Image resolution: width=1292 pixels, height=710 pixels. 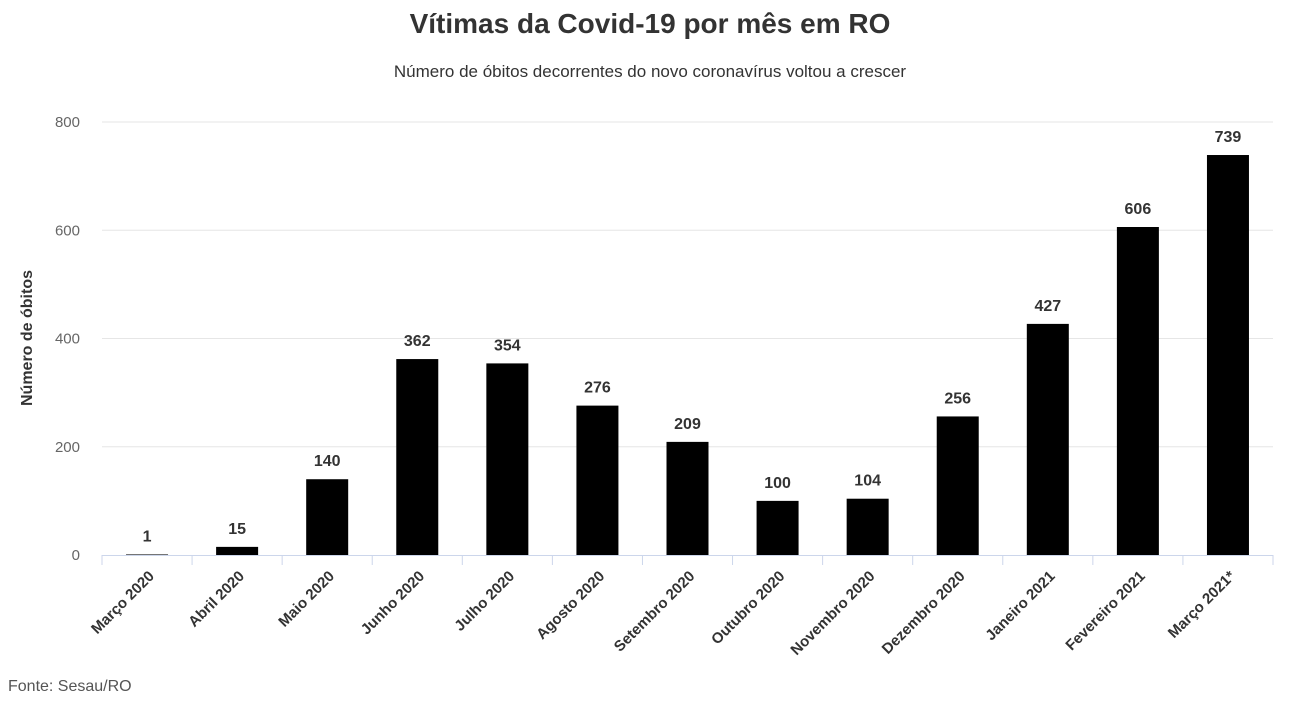 I want to click on data-label: 104, so click(x=867, y=481).